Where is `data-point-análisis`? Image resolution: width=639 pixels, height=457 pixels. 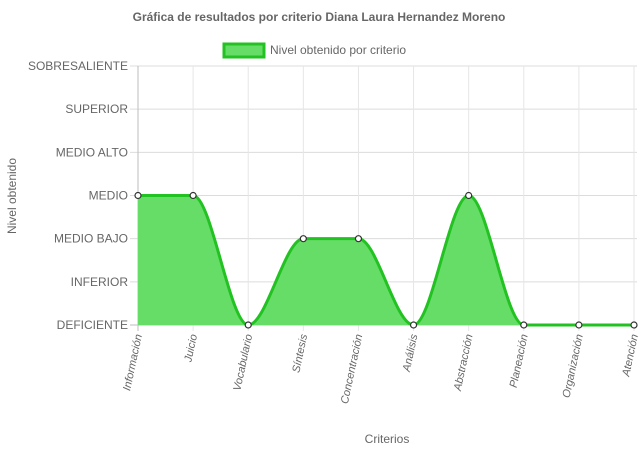 data-point-análisis is located at coordinates (413, 325).